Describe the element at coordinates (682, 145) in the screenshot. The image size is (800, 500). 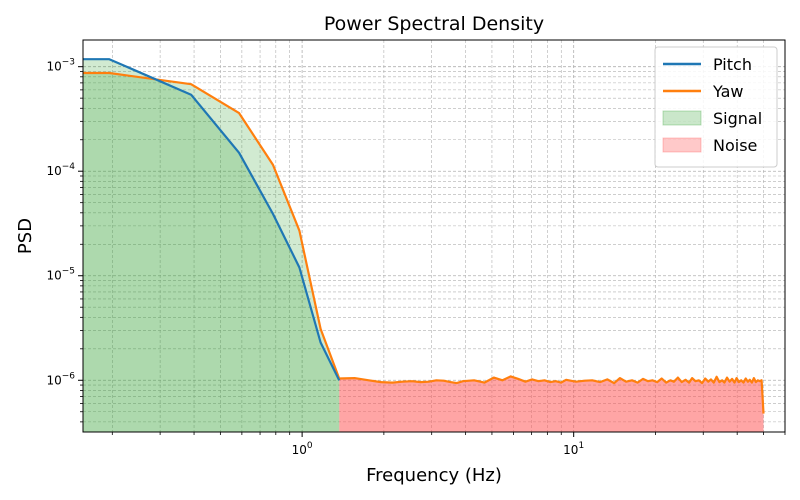
I see `legend-swatch-noise` at that location.